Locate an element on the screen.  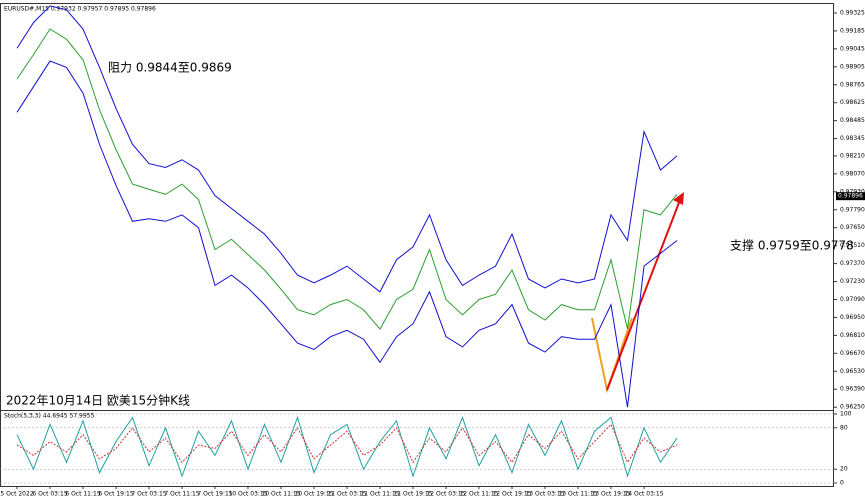
y-tick-label: 0.98625 is located at coordinates (852, 102).